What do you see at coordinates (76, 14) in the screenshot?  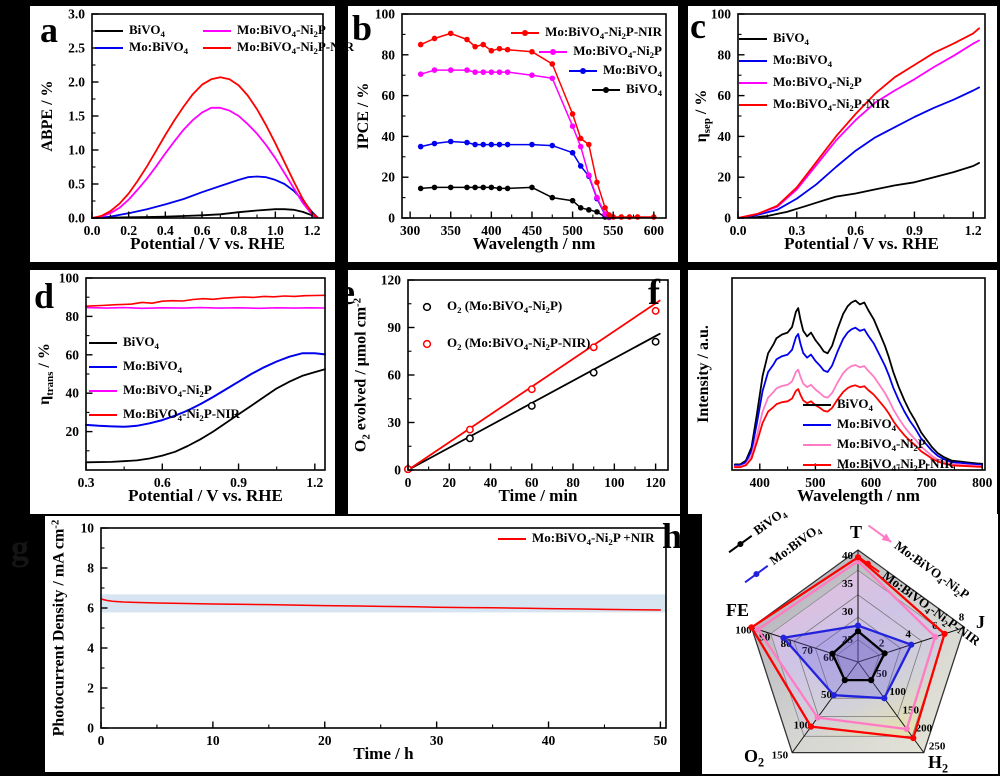 I see `y-tick-label: 3.0` at bounding box center [76, 14].